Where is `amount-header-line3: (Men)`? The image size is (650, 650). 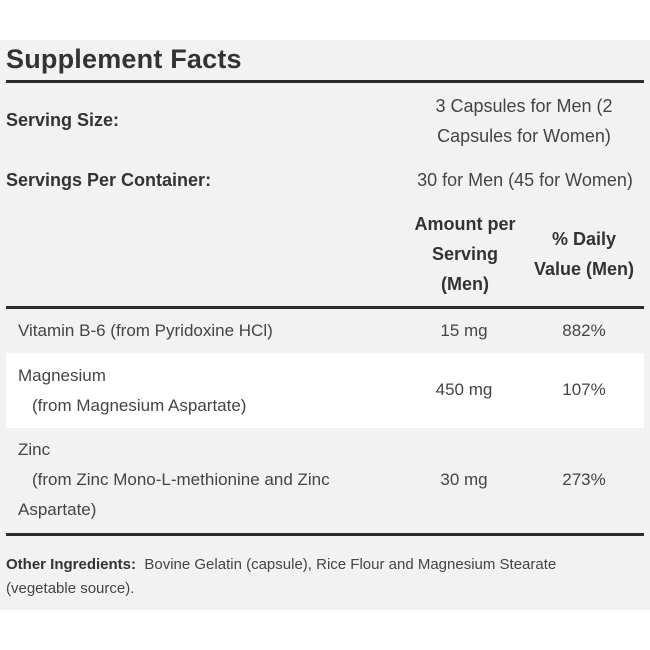
amount-header-line3: (Men) is located at coordinates (465, 284).